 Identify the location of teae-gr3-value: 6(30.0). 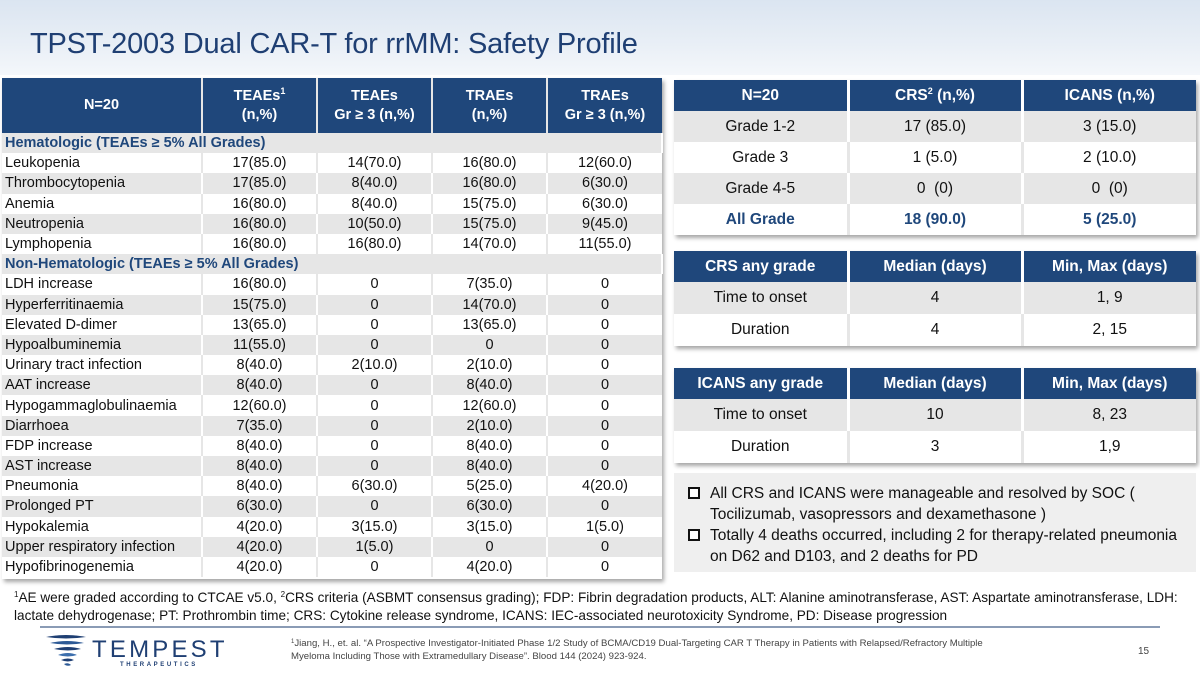
(375, 486).